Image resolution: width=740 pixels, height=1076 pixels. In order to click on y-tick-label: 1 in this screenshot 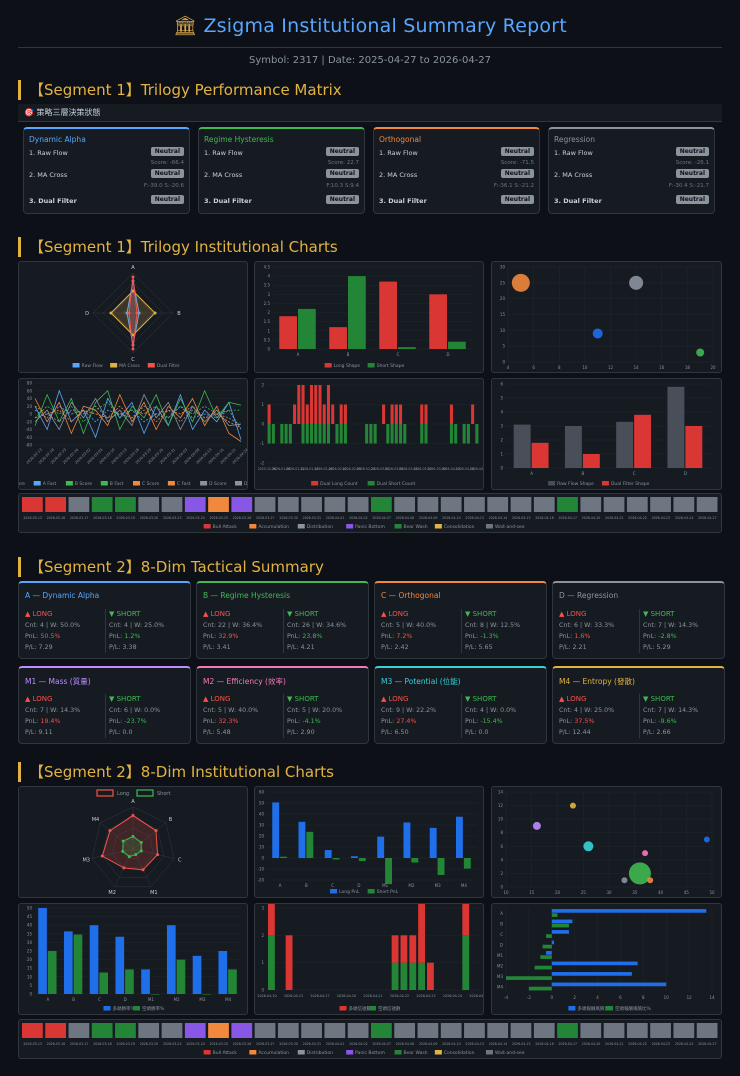, I will do `click(262, 404)`.